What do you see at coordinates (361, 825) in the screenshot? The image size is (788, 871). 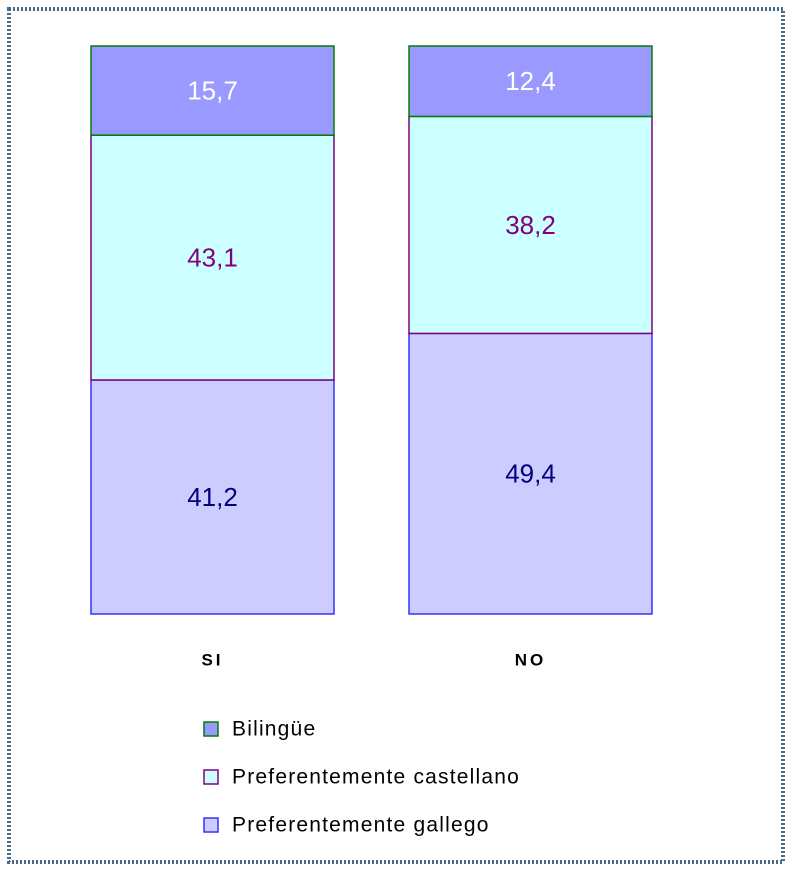 I see `legend-label: Preferentemente gallego` at bounding box center [361, 825].